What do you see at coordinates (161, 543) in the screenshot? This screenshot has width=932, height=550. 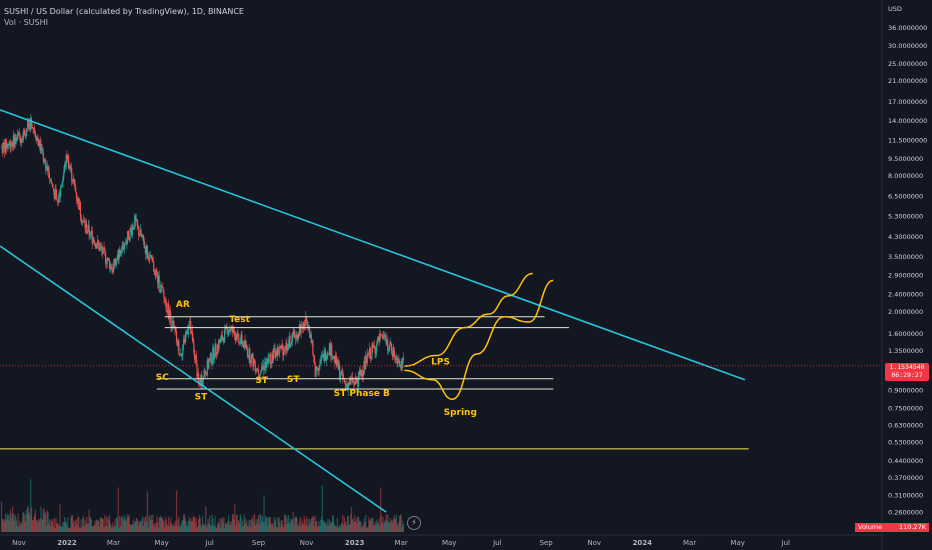 I see `time-tick-label: May` at bounding box center [161, 543].